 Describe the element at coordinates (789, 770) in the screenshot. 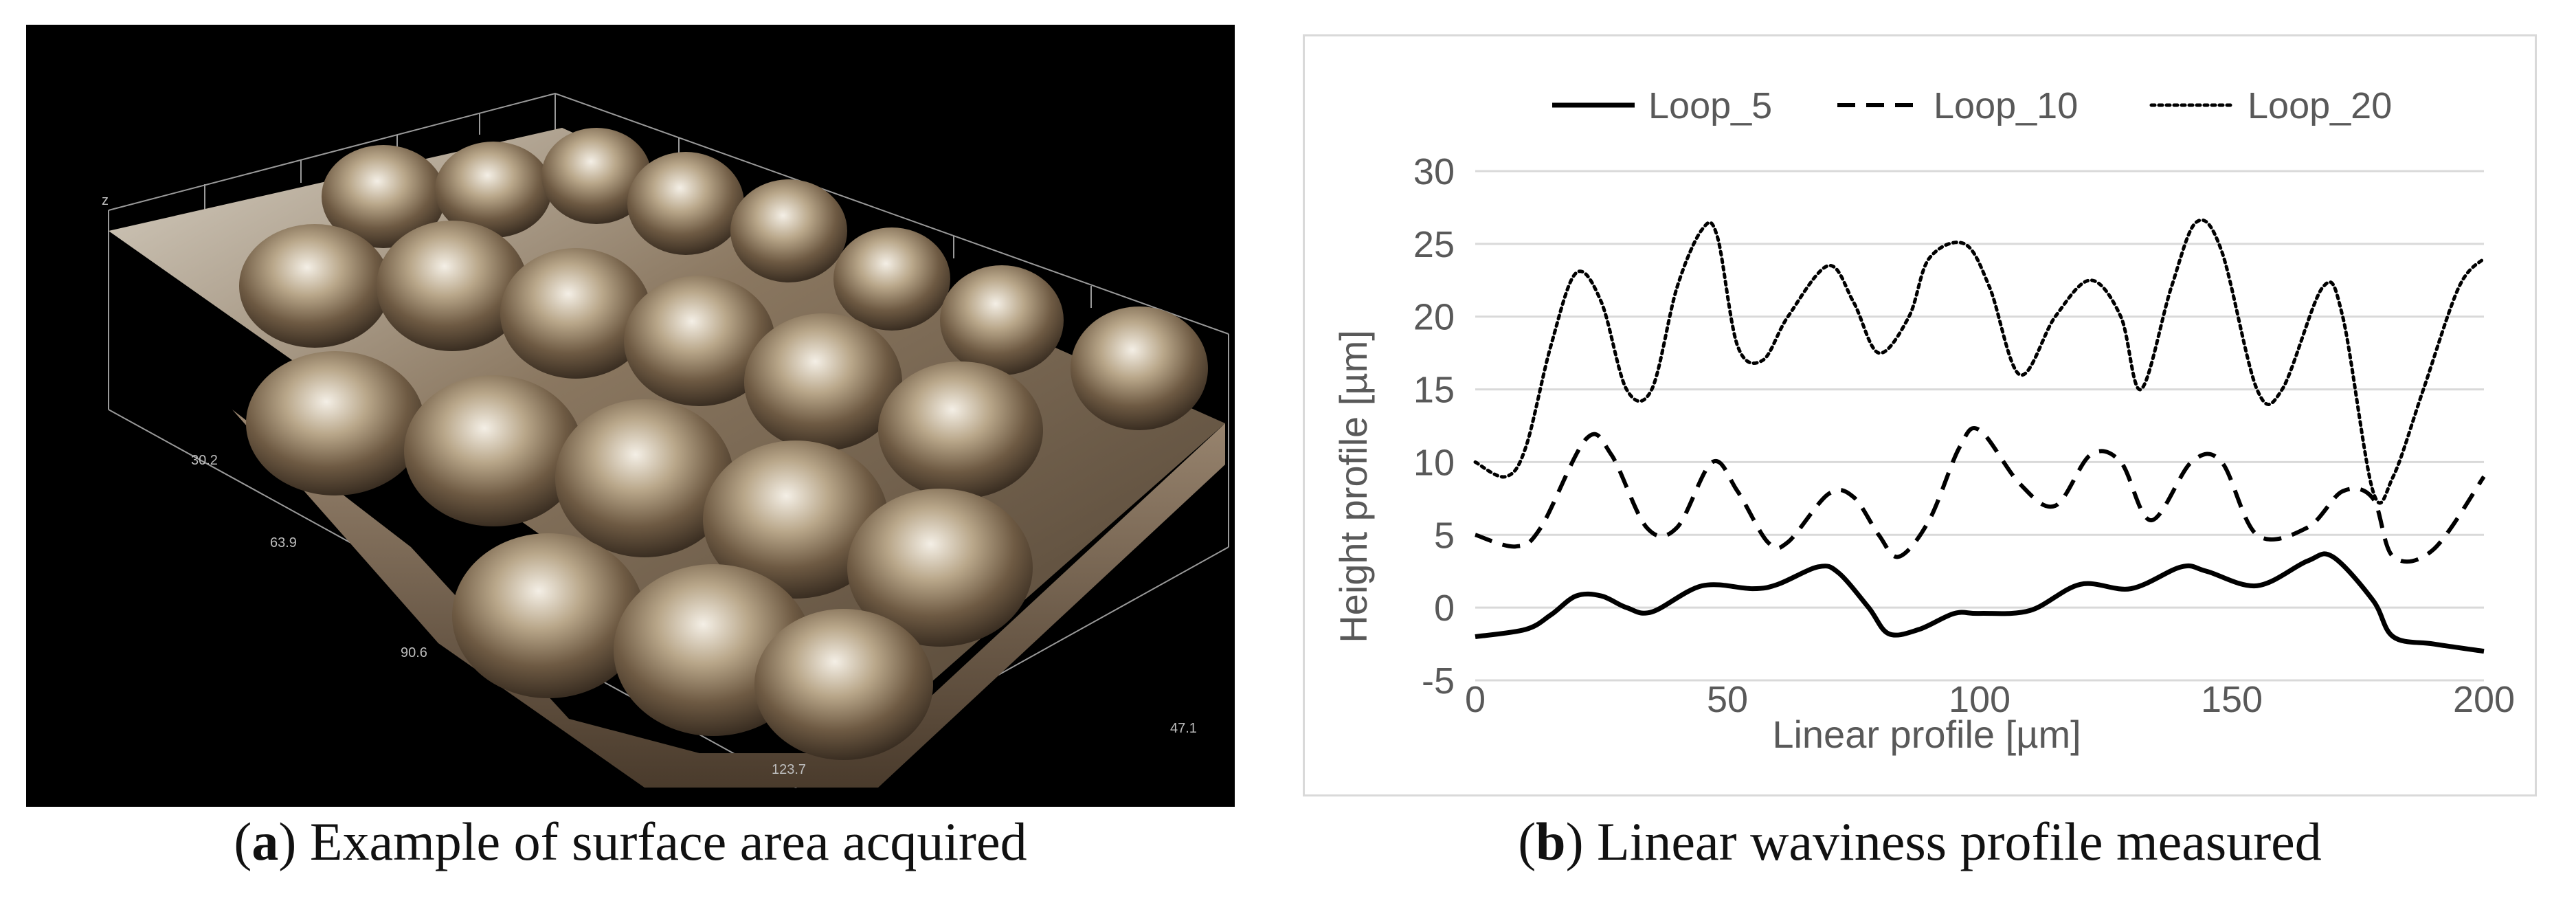

I see `axis-tick-label: 123.7` at that location.